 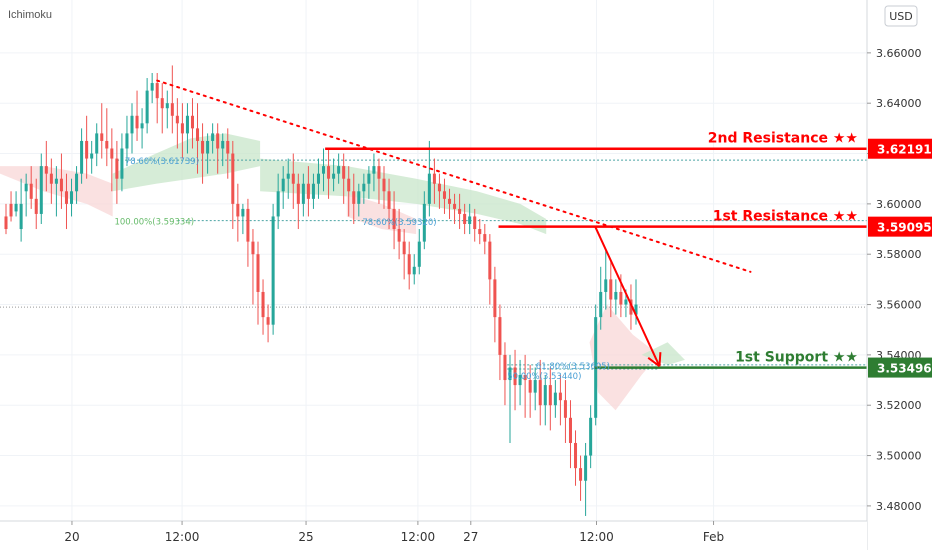 What do you see at coordinates (470, 537) in the screenshot?
I see `x-tick-label: 27` at bounding box center [470, 537].